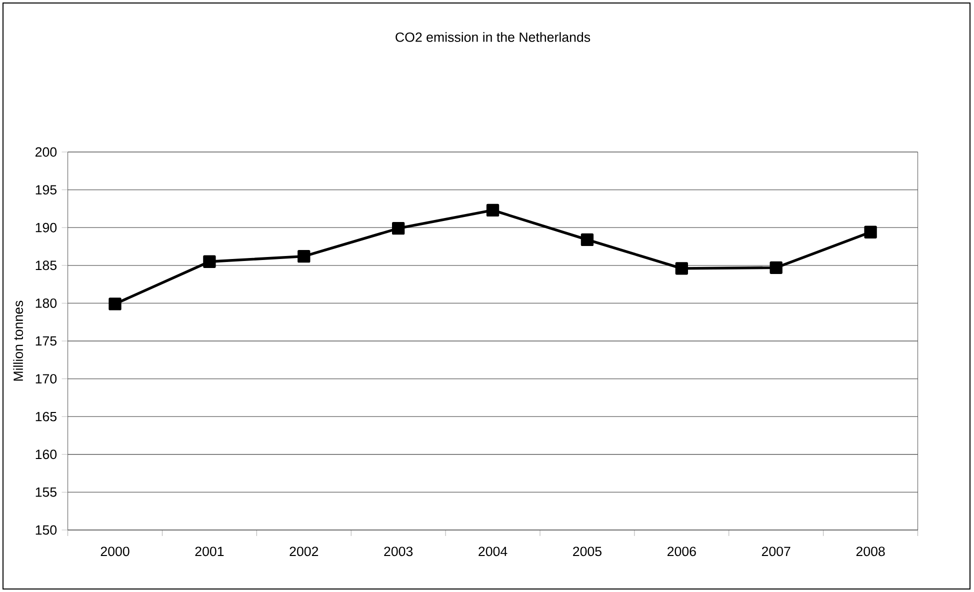  I want to click on x-tick-label: 2005, so click(587, 551).